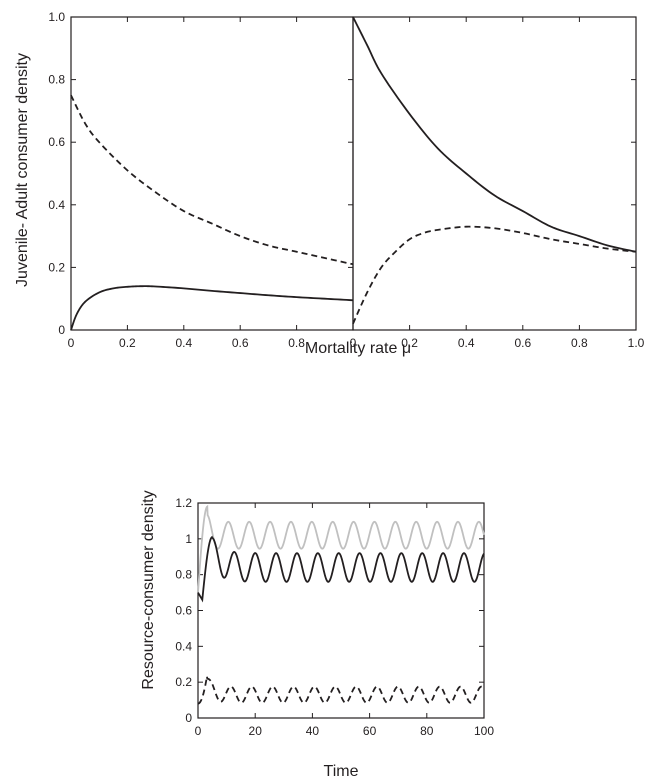  Describe the element at coordinates (313, 731) in the screenshot. I see `x-tick-label: 40` at that location.